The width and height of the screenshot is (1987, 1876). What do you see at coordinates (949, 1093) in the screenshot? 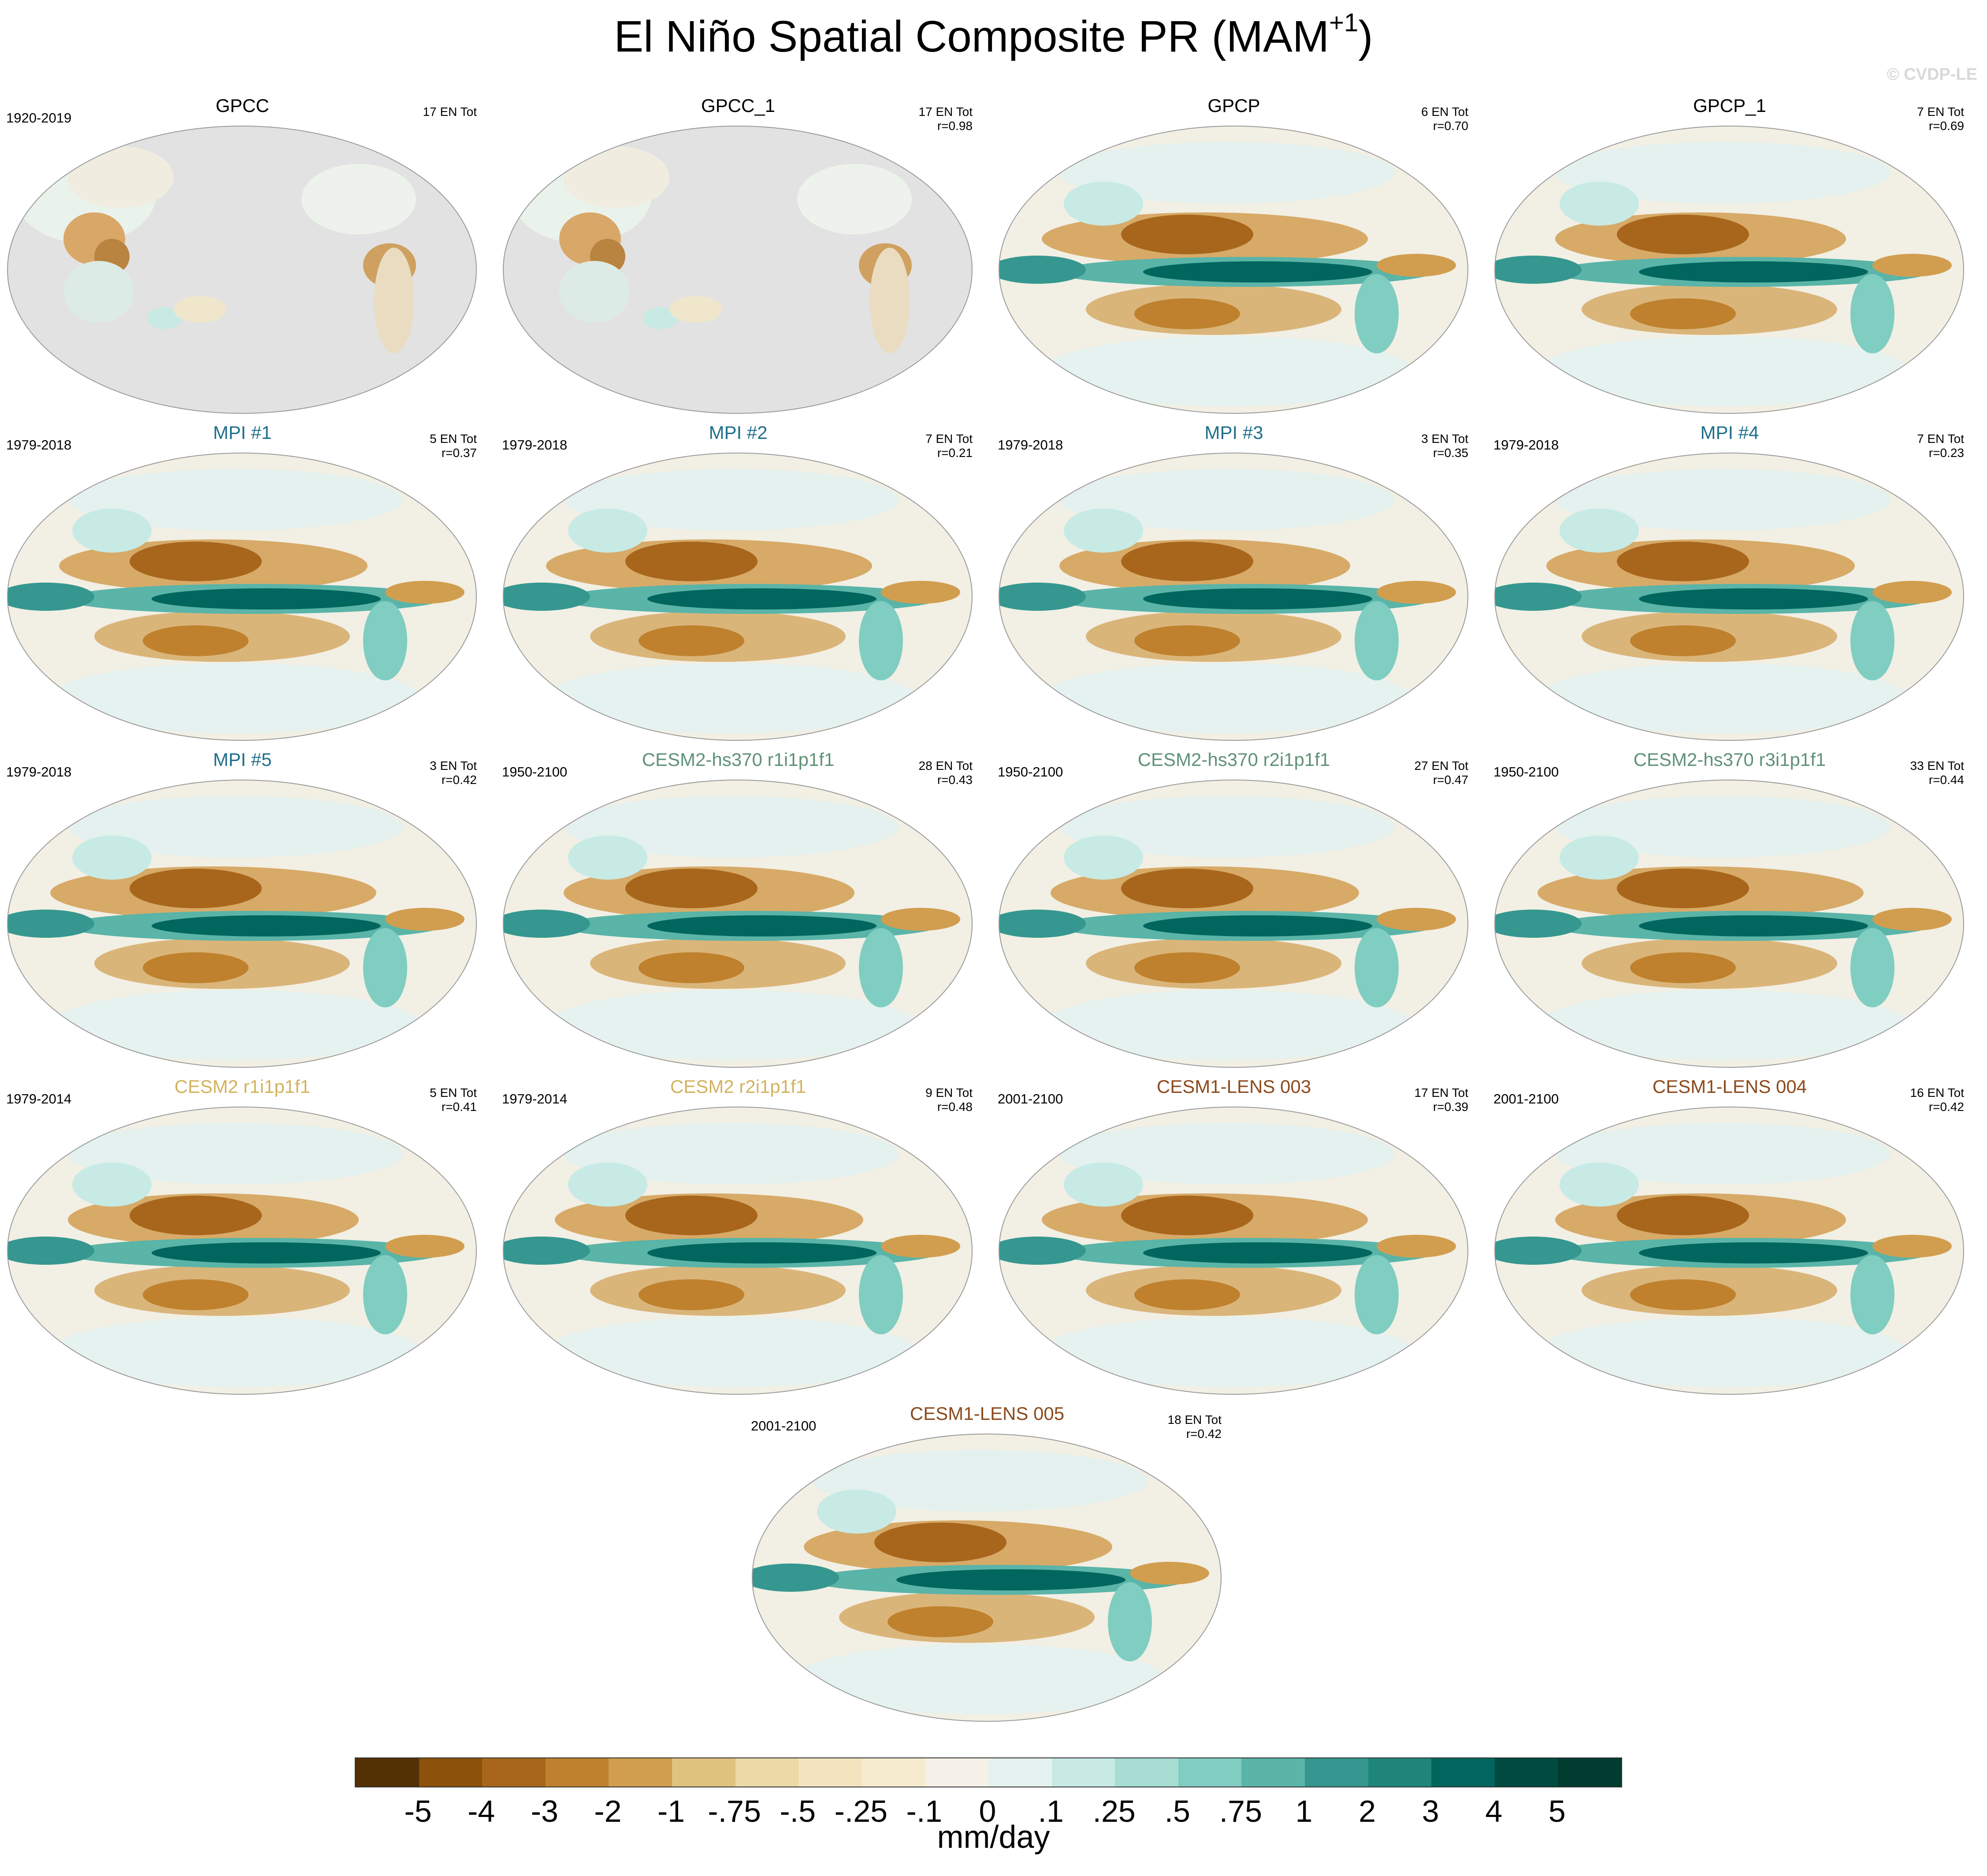
I see `panel-event-count: 9 EN Tot` at bounding box center [949, 1093].